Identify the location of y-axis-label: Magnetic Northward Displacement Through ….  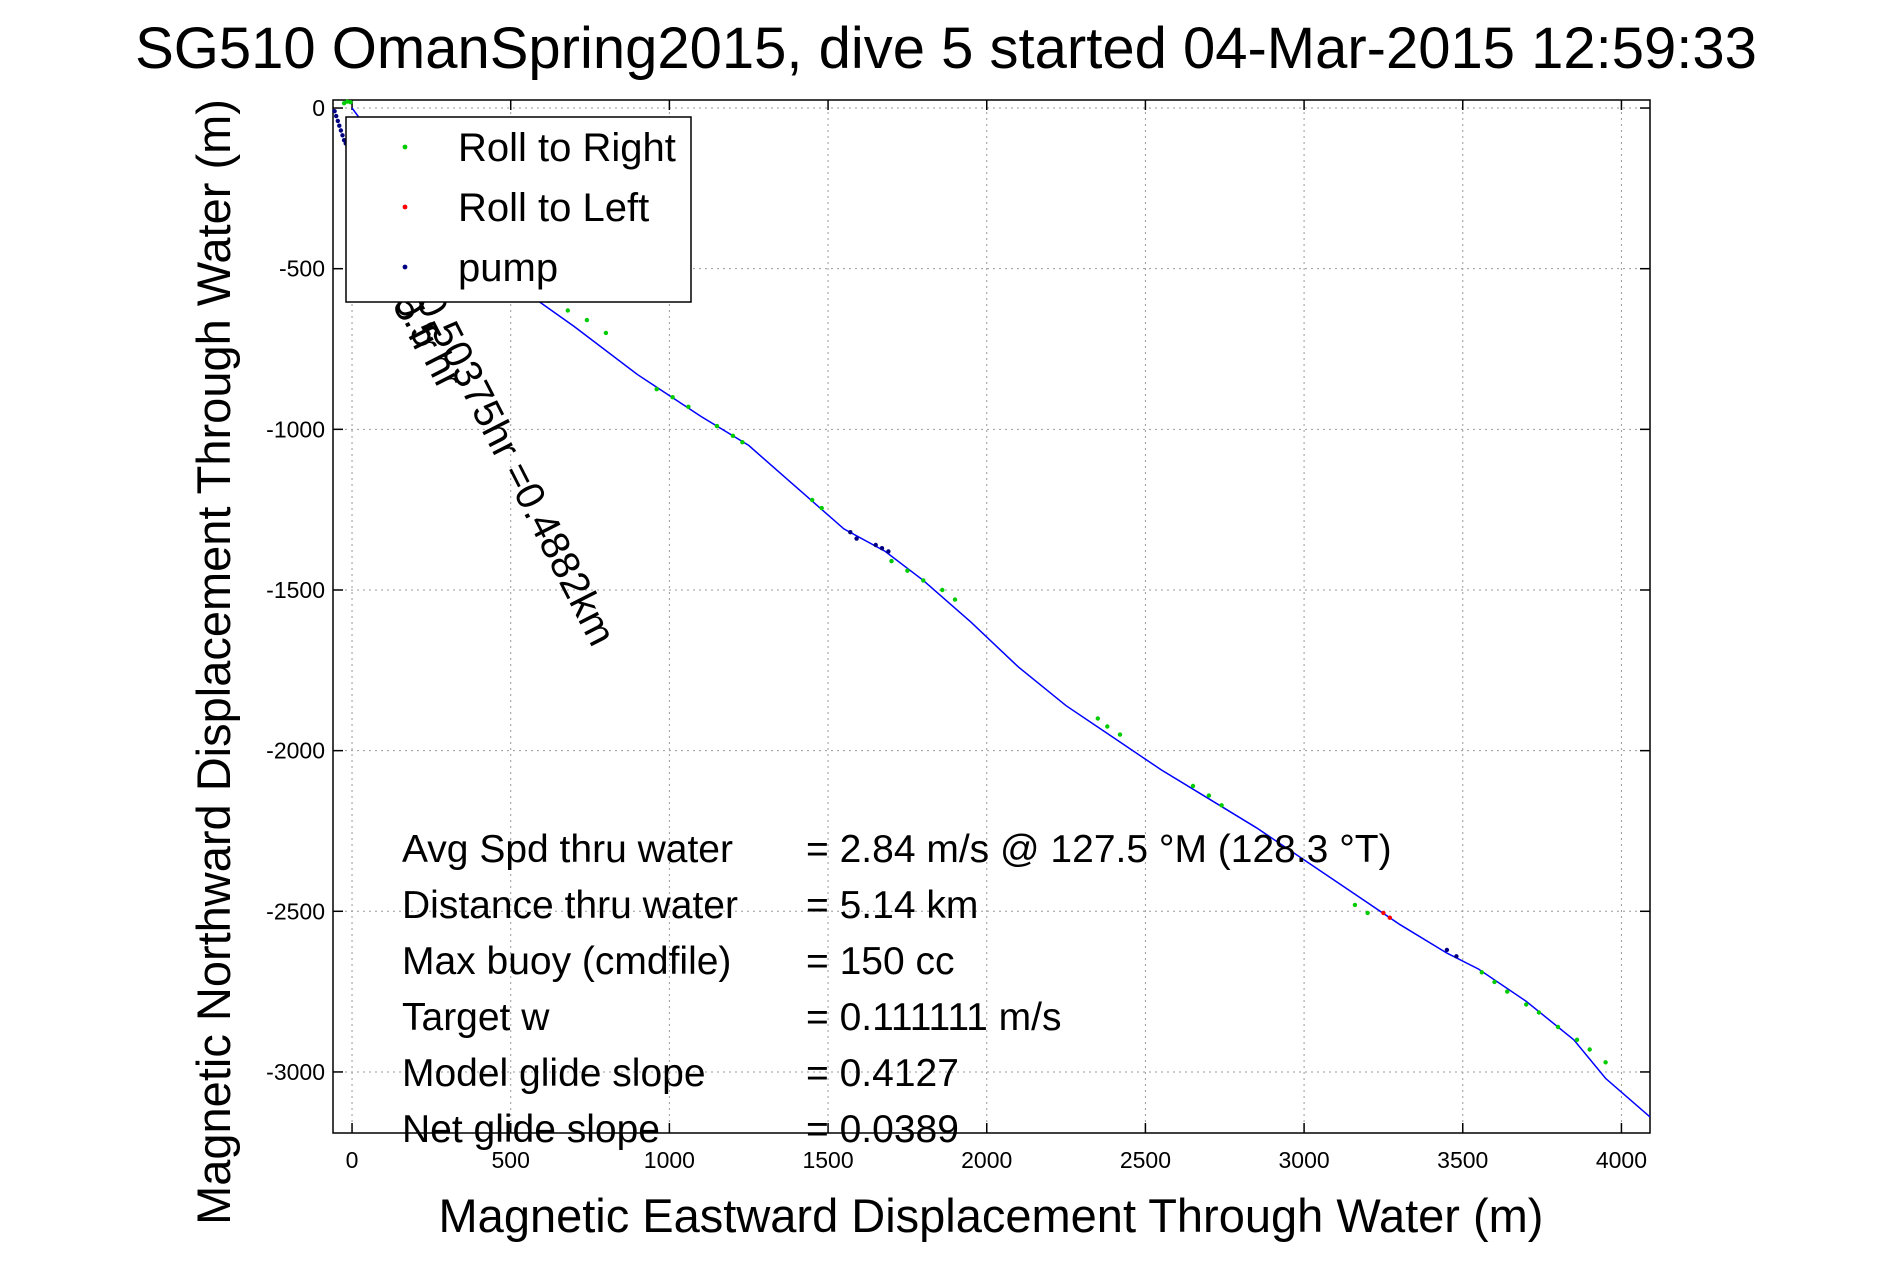
(213, 662).